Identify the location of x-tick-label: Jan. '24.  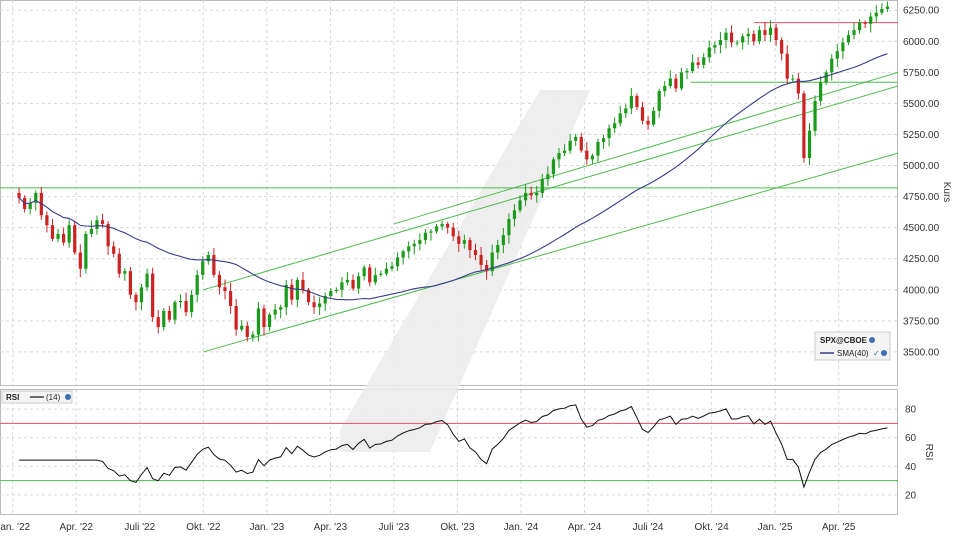
(521, 527).